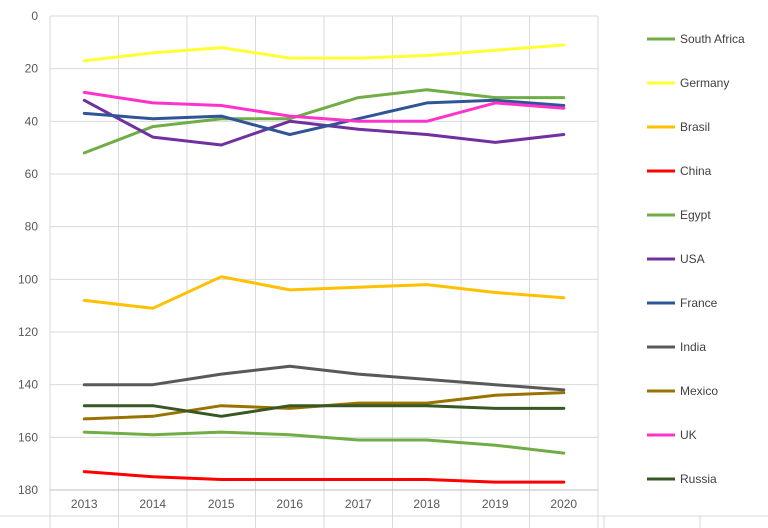 Image resolution: width=768 pixels, height=528 pixels. Describe the element at coordinates (324, 477) in the screenshot. I see `series-line-china` at that location.